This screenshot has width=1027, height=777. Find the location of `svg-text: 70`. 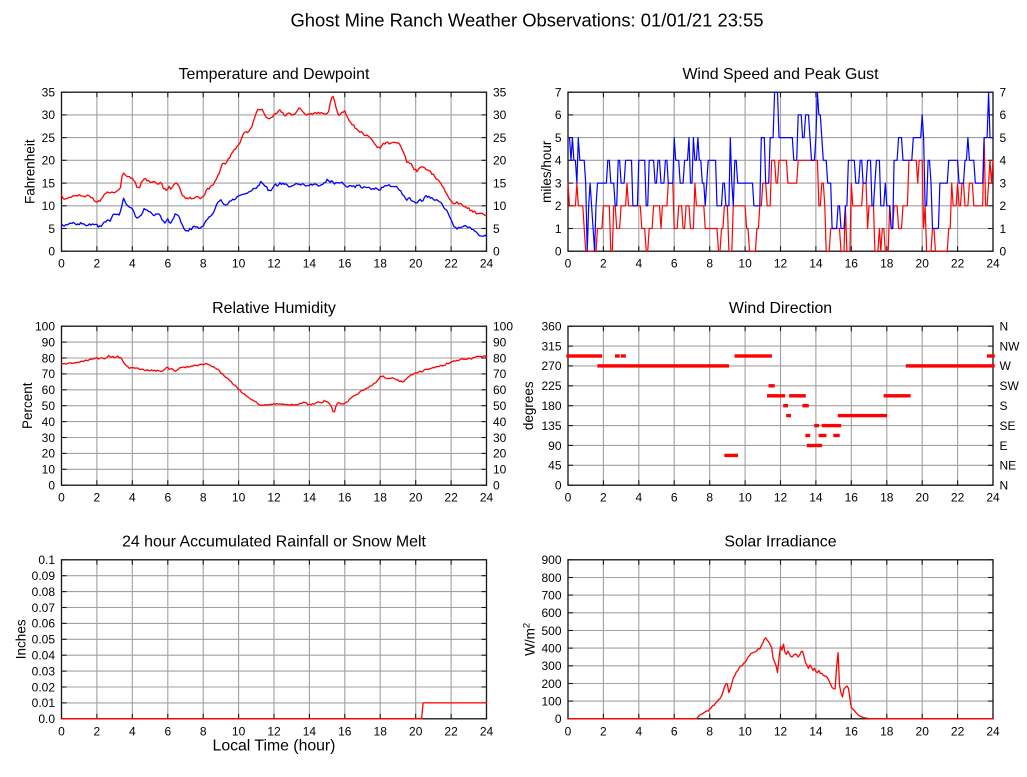

svg-text: 70 is located at coordinates (500, 374).